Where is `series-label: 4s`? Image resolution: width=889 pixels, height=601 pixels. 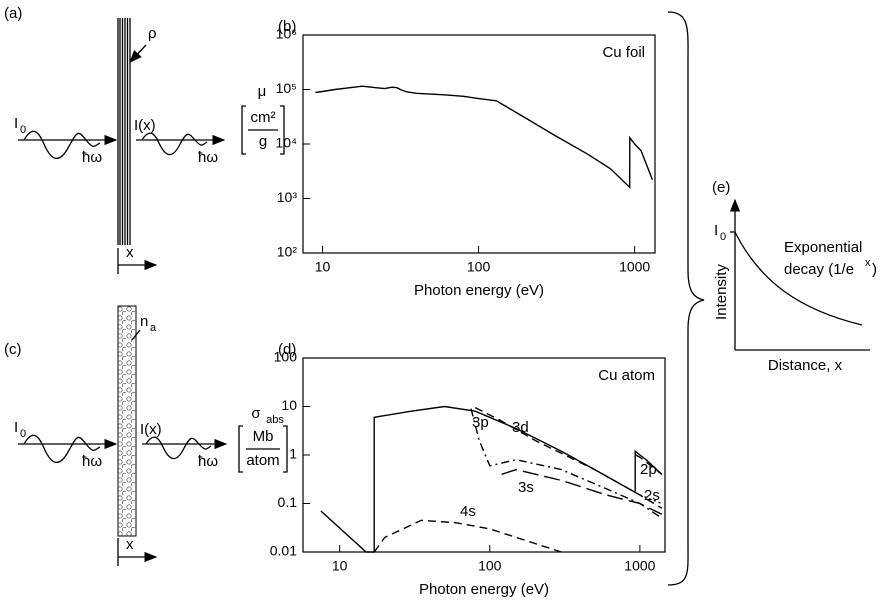 series-label: 4s is located at coordinates (468, 511).